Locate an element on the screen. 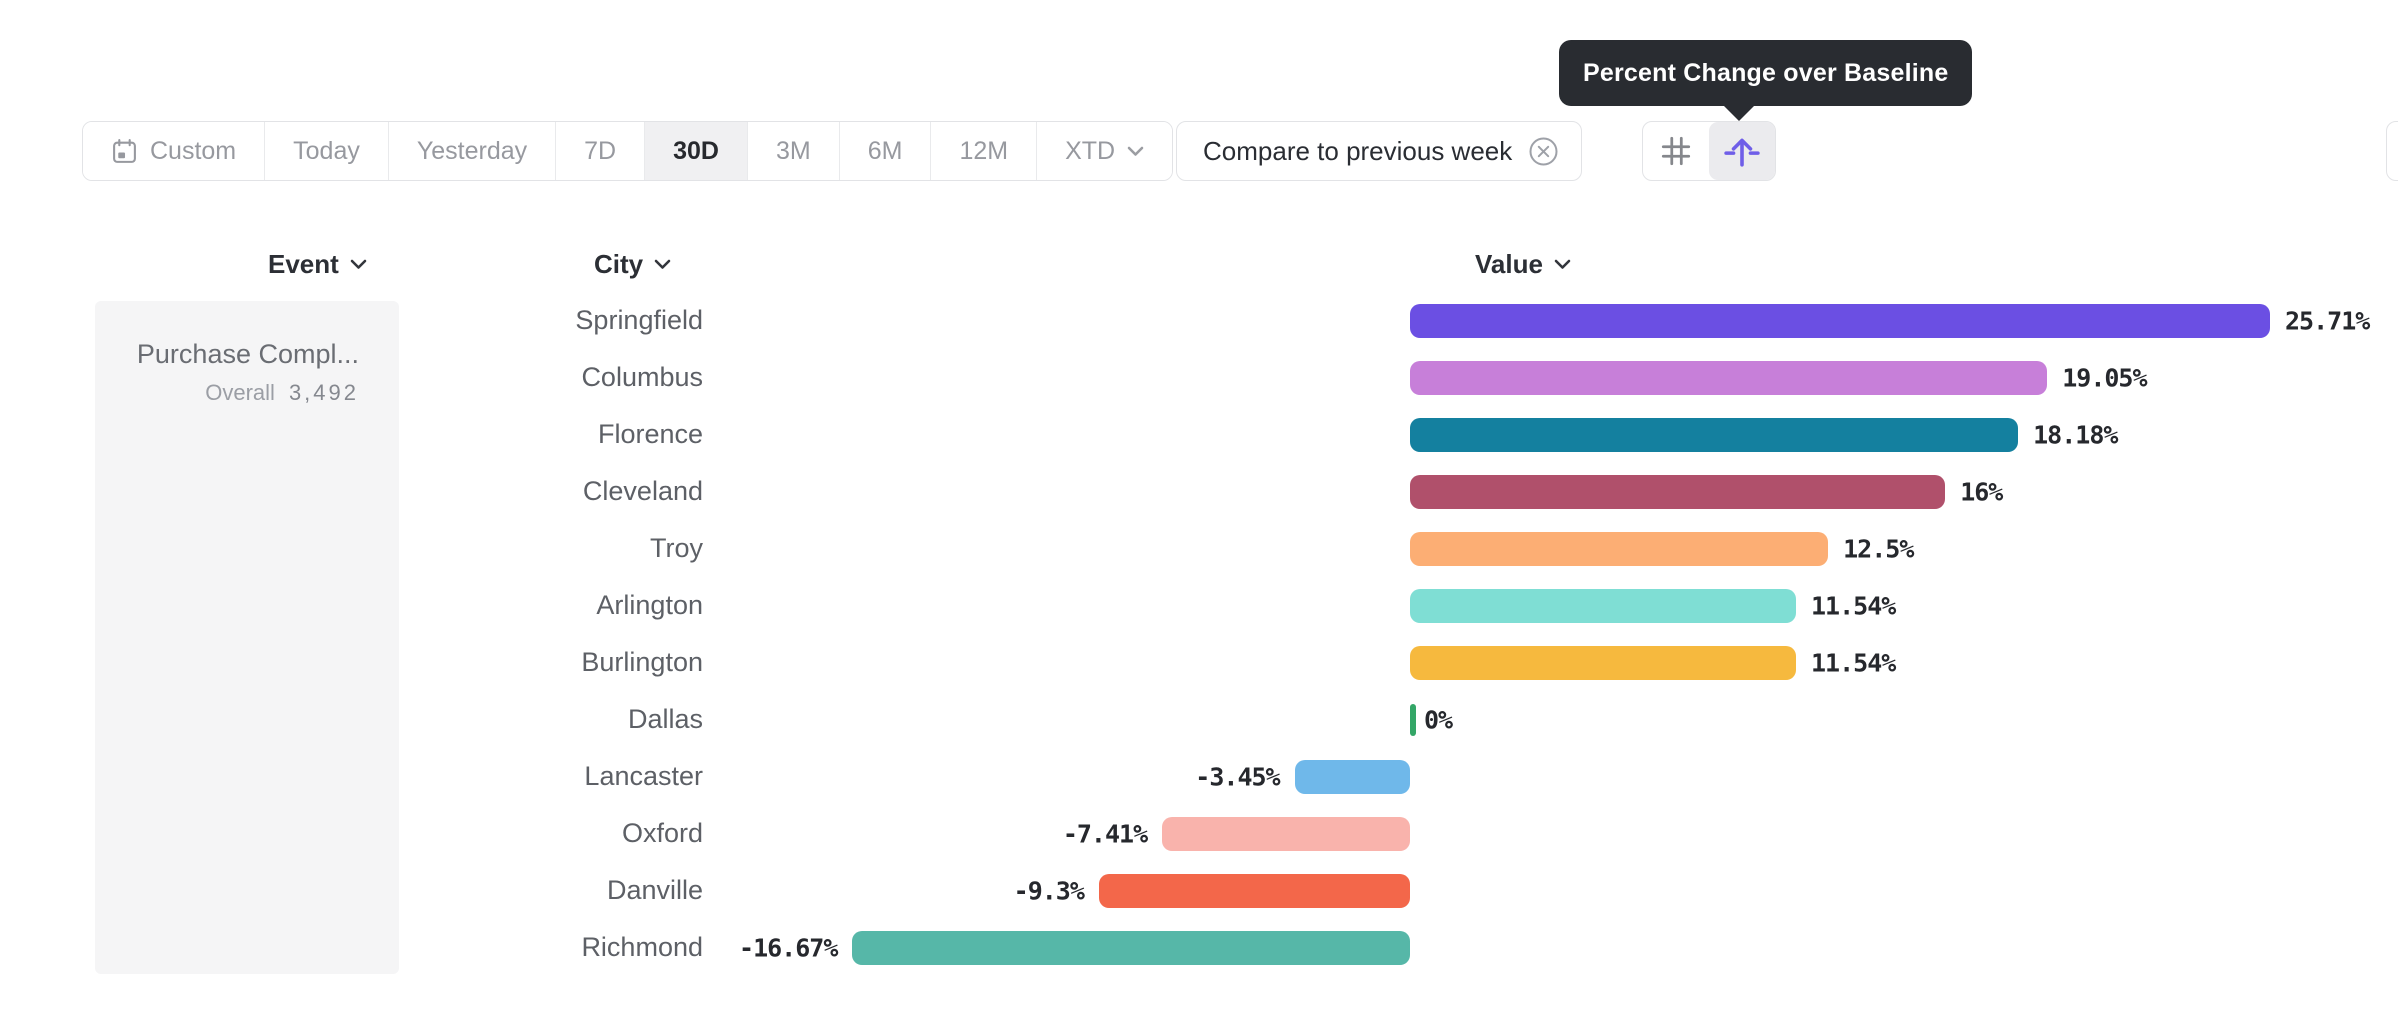 The image size is (2398, 1022). city-label: Columbus is located at coordinates (642, 377).